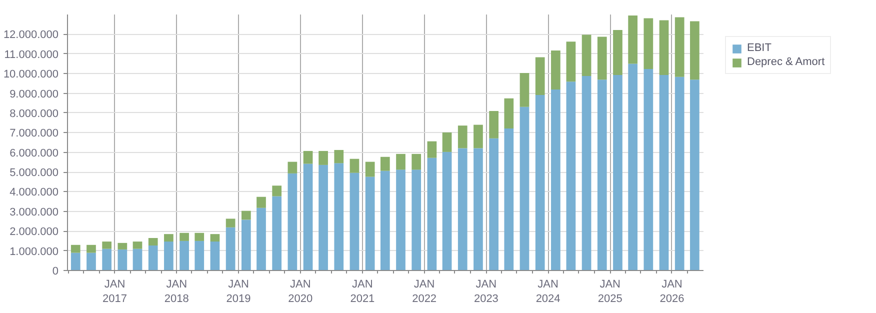 Image resolution: width=876 pixels, height=313 pixels. Describe the element at coordinates (176, 291) in the screenshot. I see `x-tick-label: JAN 2018` at that location.